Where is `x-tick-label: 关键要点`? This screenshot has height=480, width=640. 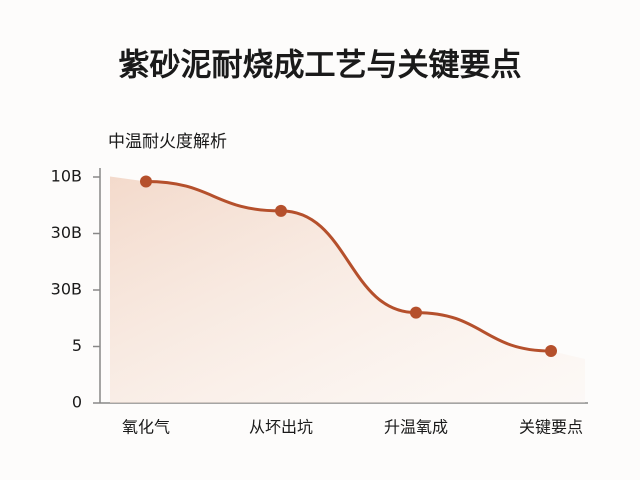
x-tick-label: 关键要点 is located at coordinates (551, 427).